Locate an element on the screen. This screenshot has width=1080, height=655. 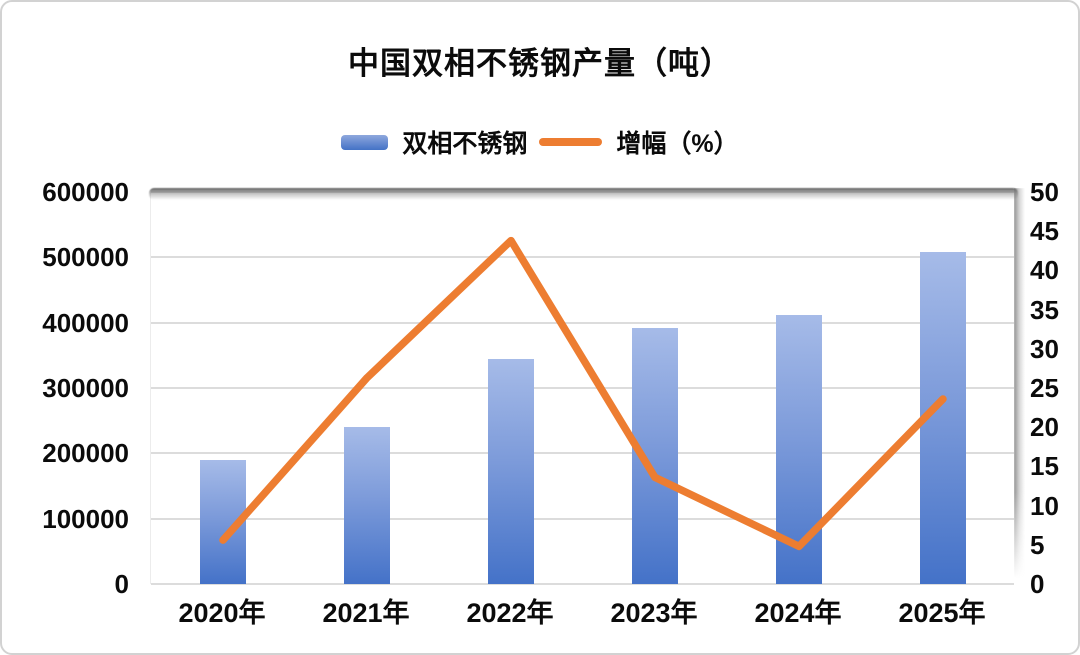
bar-2022年 is located at coordinates (511, 471).